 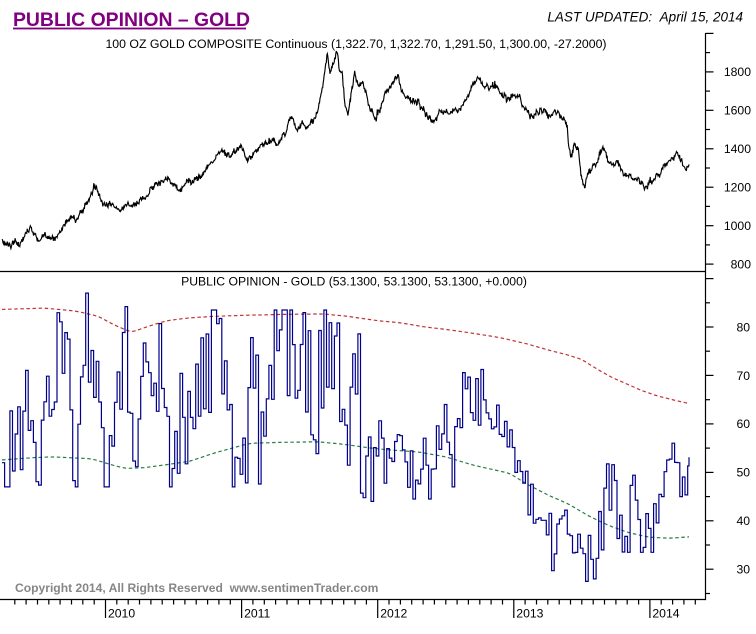 I want to click on svg-text: 2014, so click(x=665, y=614).